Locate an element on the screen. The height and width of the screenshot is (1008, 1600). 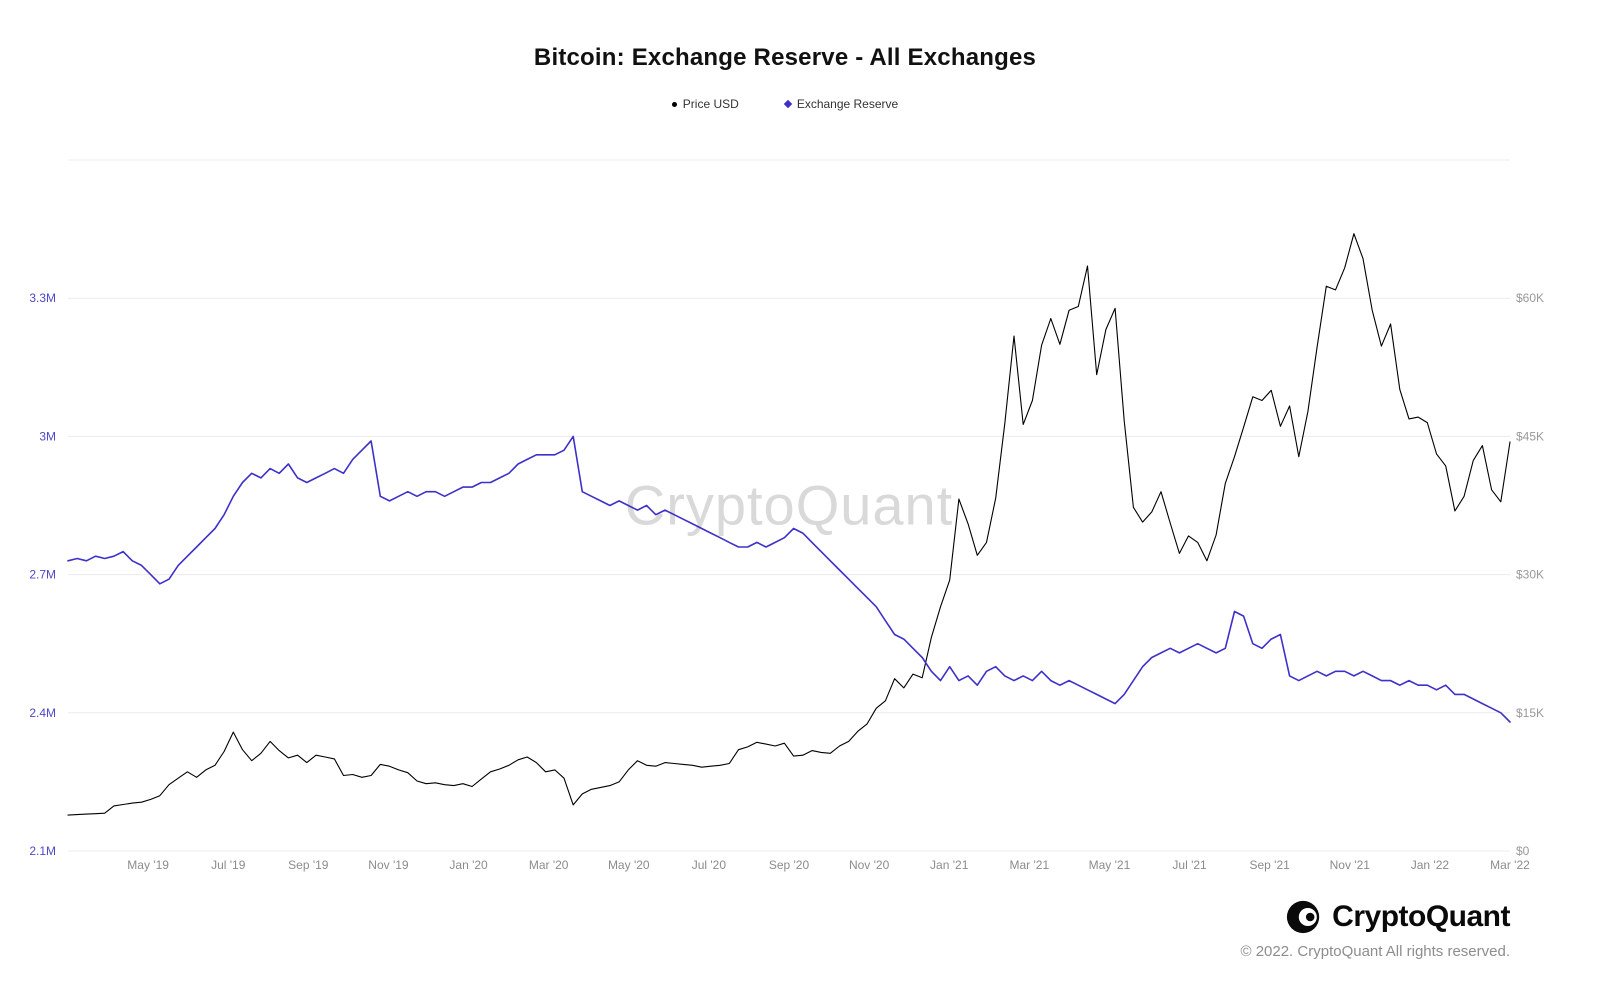
x-axis-label: Jan '20 is located at coordinates (468, 865).